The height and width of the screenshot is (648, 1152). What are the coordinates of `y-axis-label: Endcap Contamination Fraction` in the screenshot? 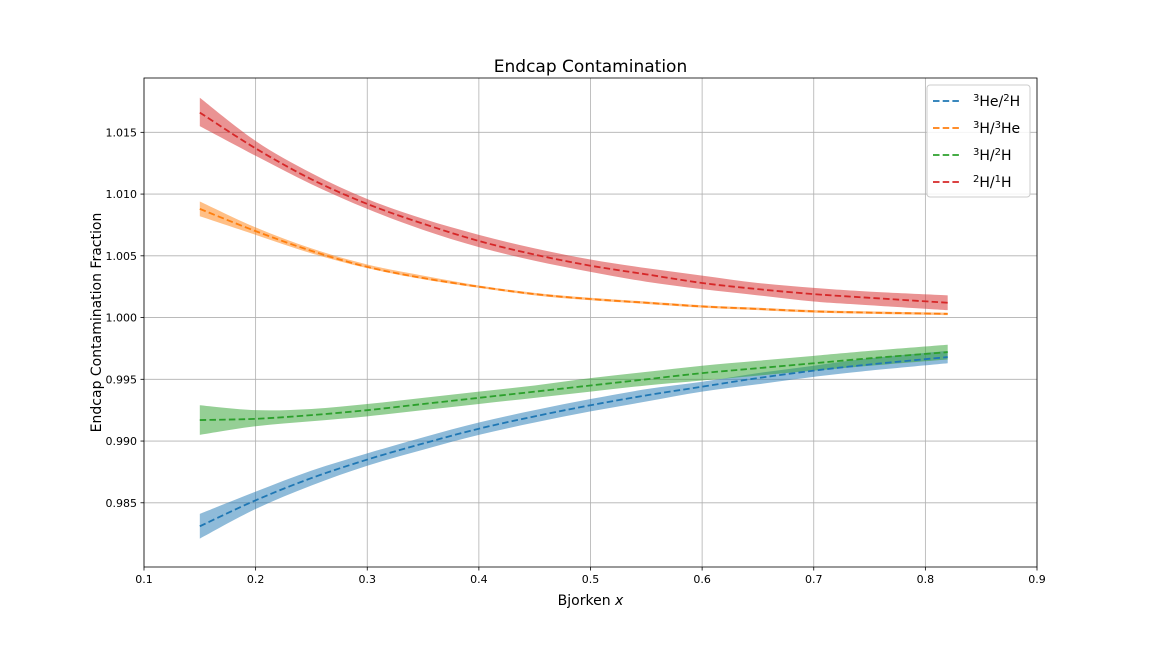 It's located at (97, 323).